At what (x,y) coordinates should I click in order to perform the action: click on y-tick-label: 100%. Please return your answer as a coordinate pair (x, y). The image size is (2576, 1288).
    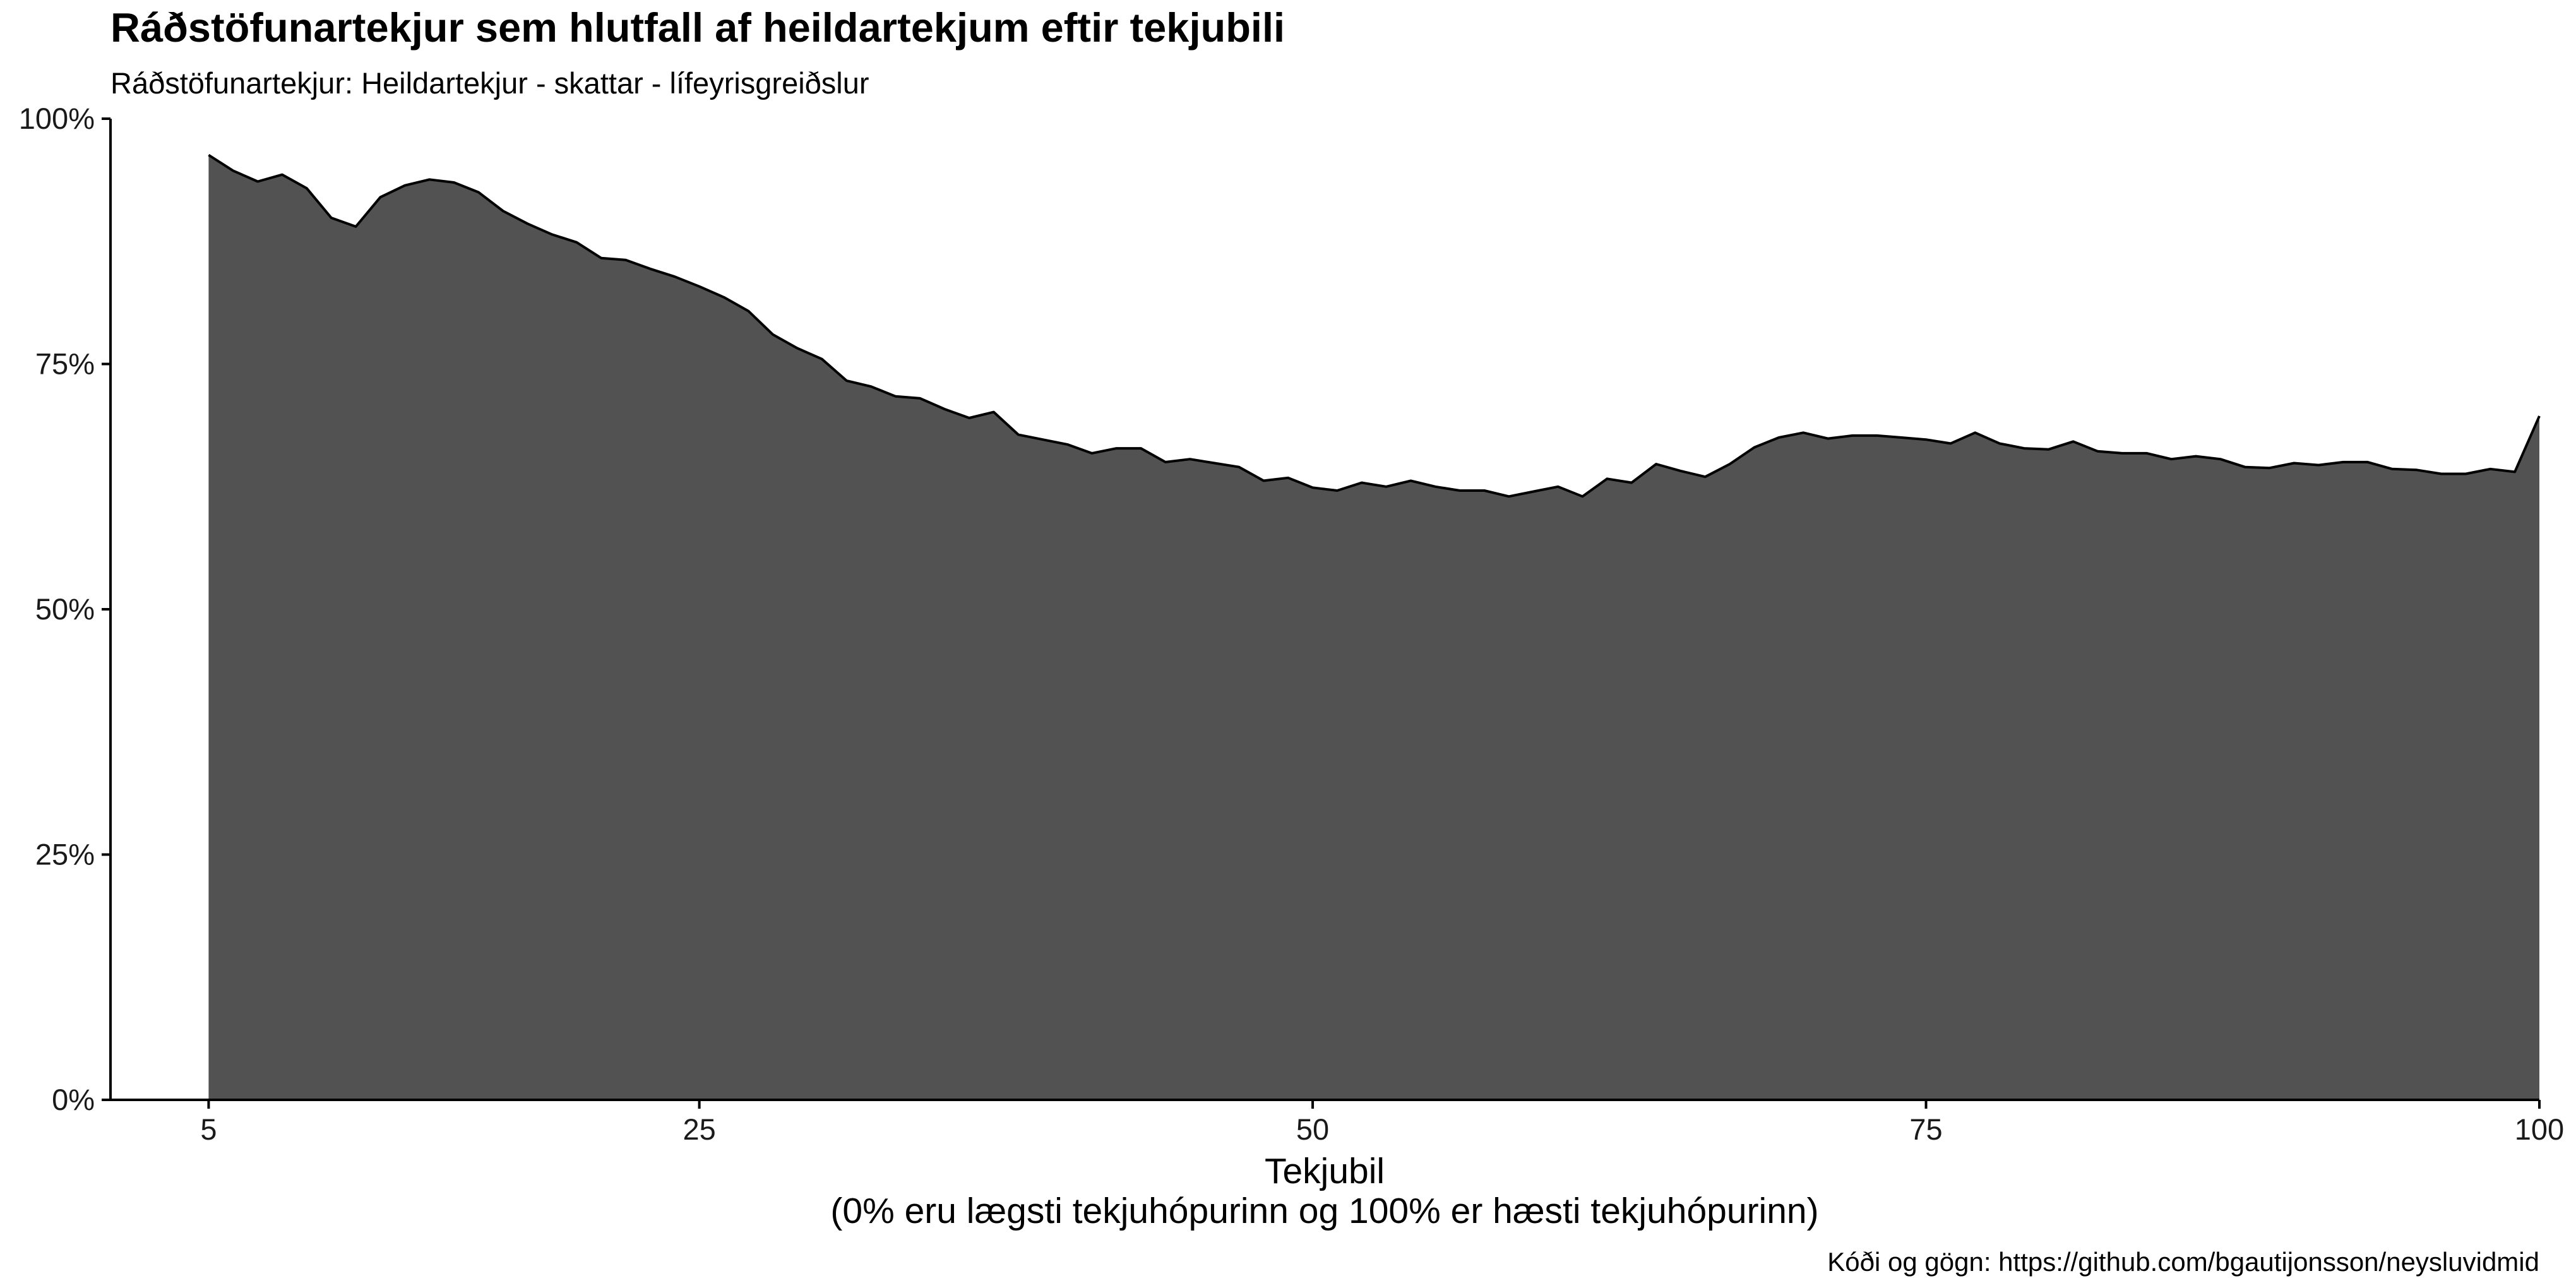
    Looking at the image, I should click on (57, 118).